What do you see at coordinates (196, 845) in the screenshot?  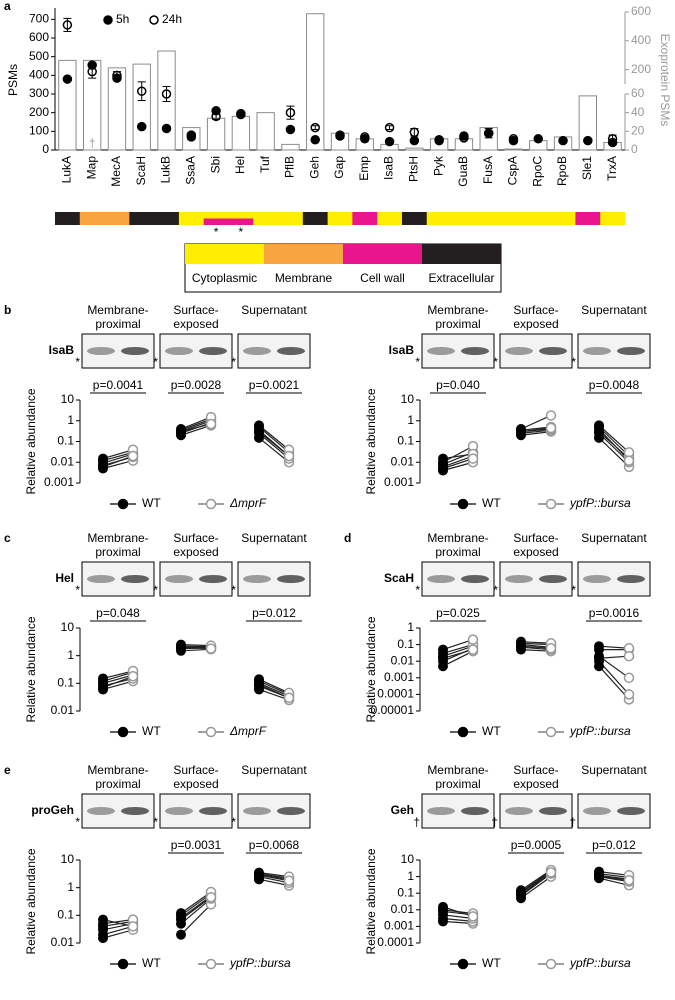 I see `p-value: p=0.0031` at bounding box center [196, 845].